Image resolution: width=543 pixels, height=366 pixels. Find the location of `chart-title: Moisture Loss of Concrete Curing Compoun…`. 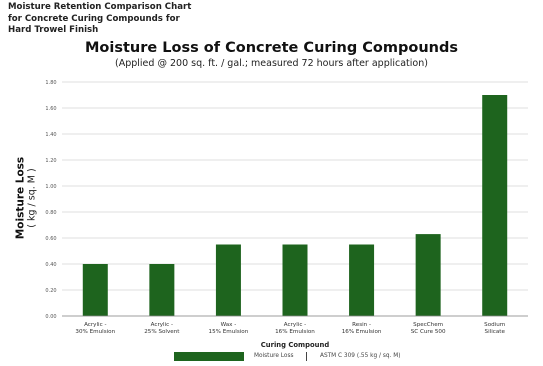

chart-title: Moisture Loss of Concrete Curing Compoun… is located at coordinates (271, 48).